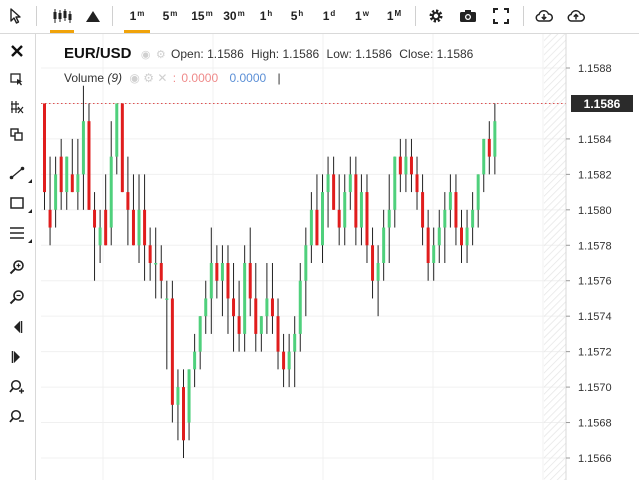  What do you see at coordinates (17, 297) in the screenshot?
I see `zoom-out-icon` at bounding box center [17, 297].